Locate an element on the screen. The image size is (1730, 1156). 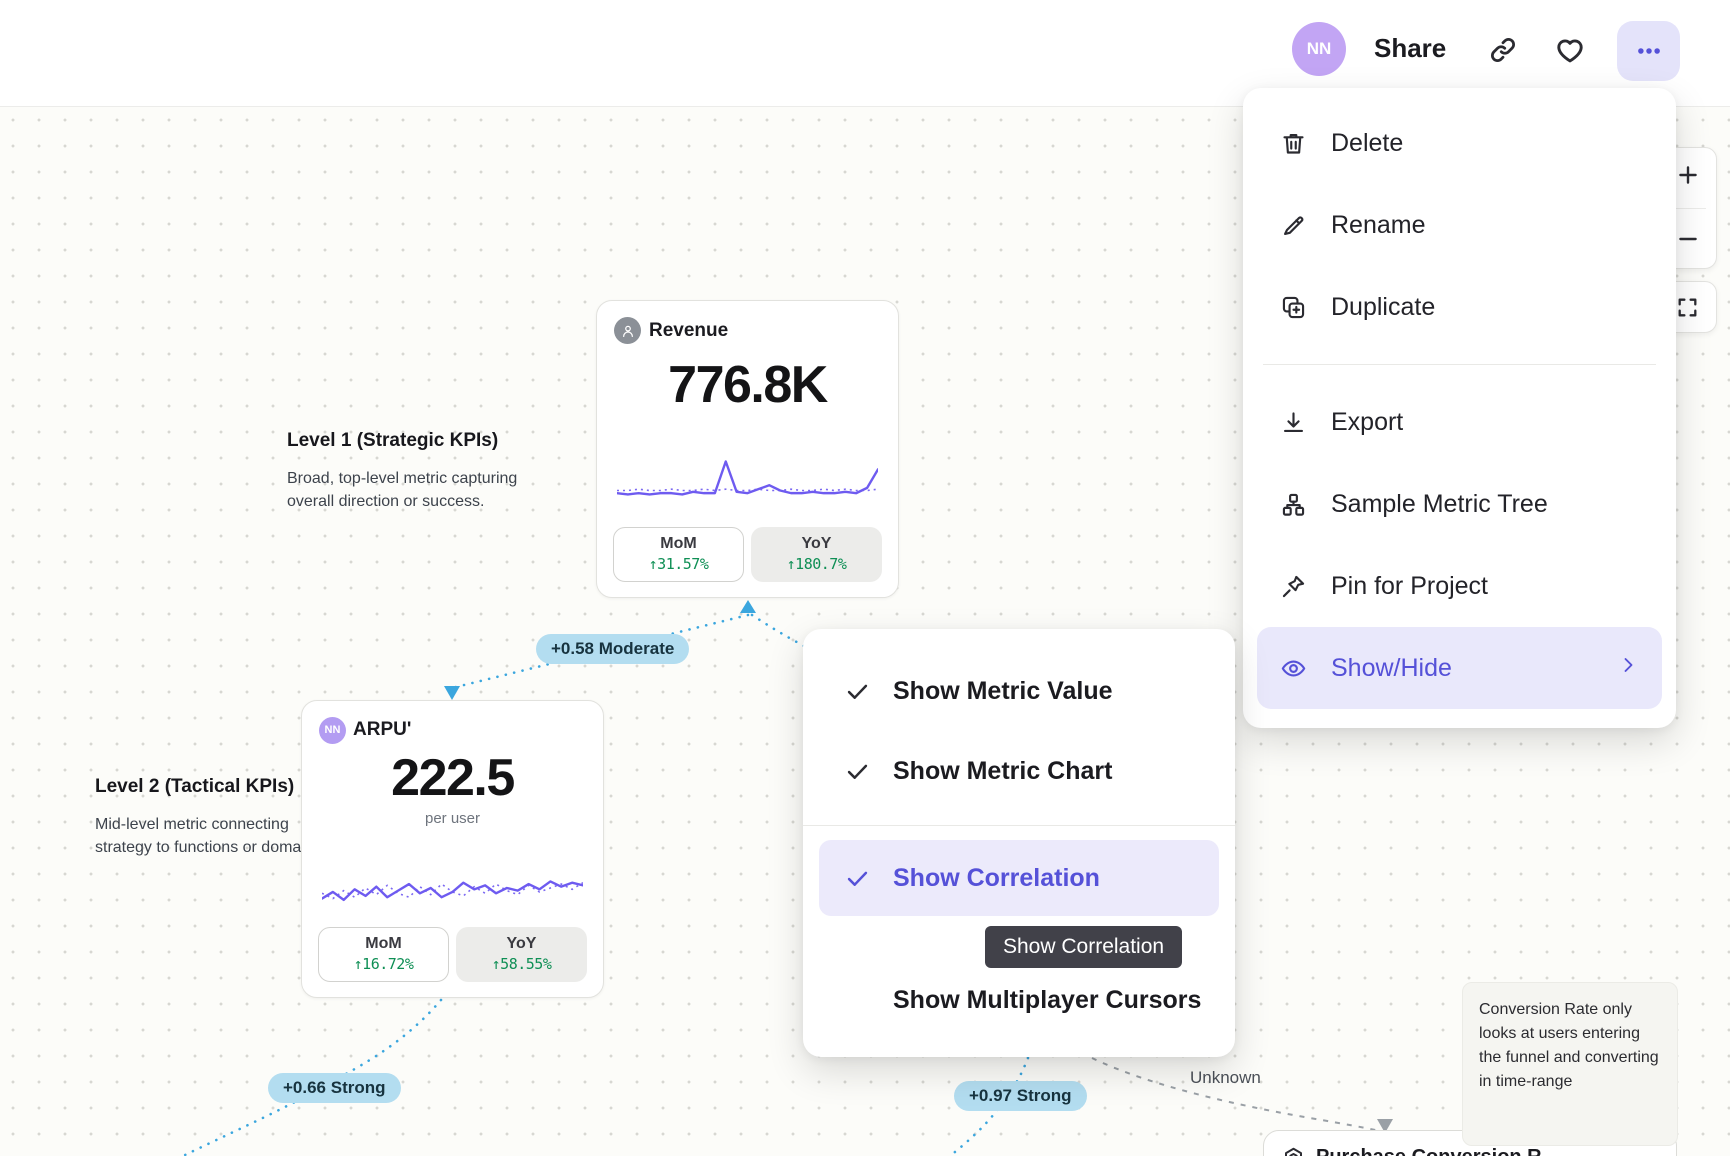
expand-icon is located at coordinates (1687, 307).